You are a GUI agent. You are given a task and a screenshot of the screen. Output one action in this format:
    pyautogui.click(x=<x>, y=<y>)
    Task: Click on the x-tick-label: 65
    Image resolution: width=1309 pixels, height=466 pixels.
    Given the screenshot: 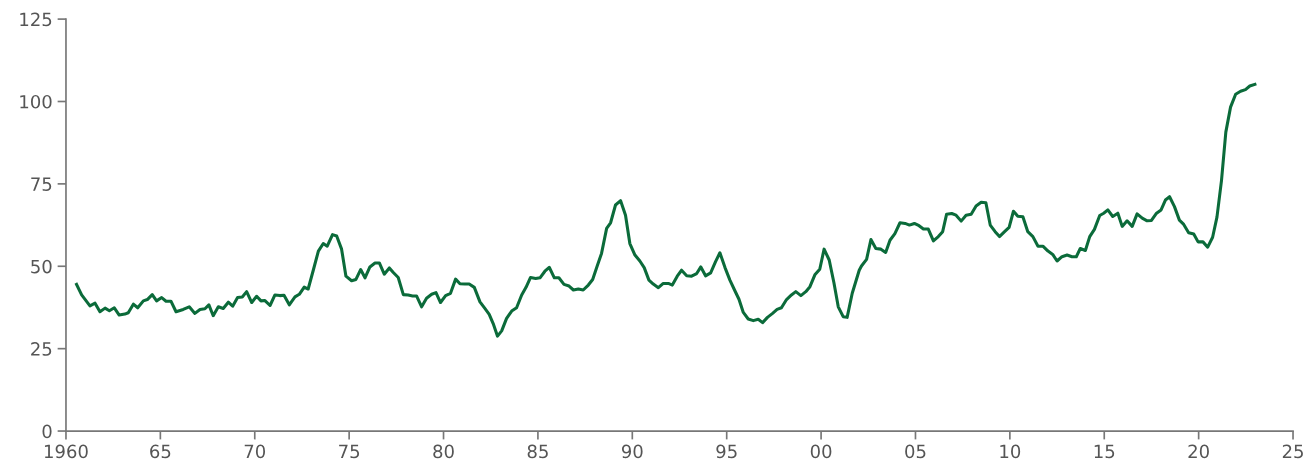 What is the action you would take?
    pyautogui.click(x=160, y=451)
    